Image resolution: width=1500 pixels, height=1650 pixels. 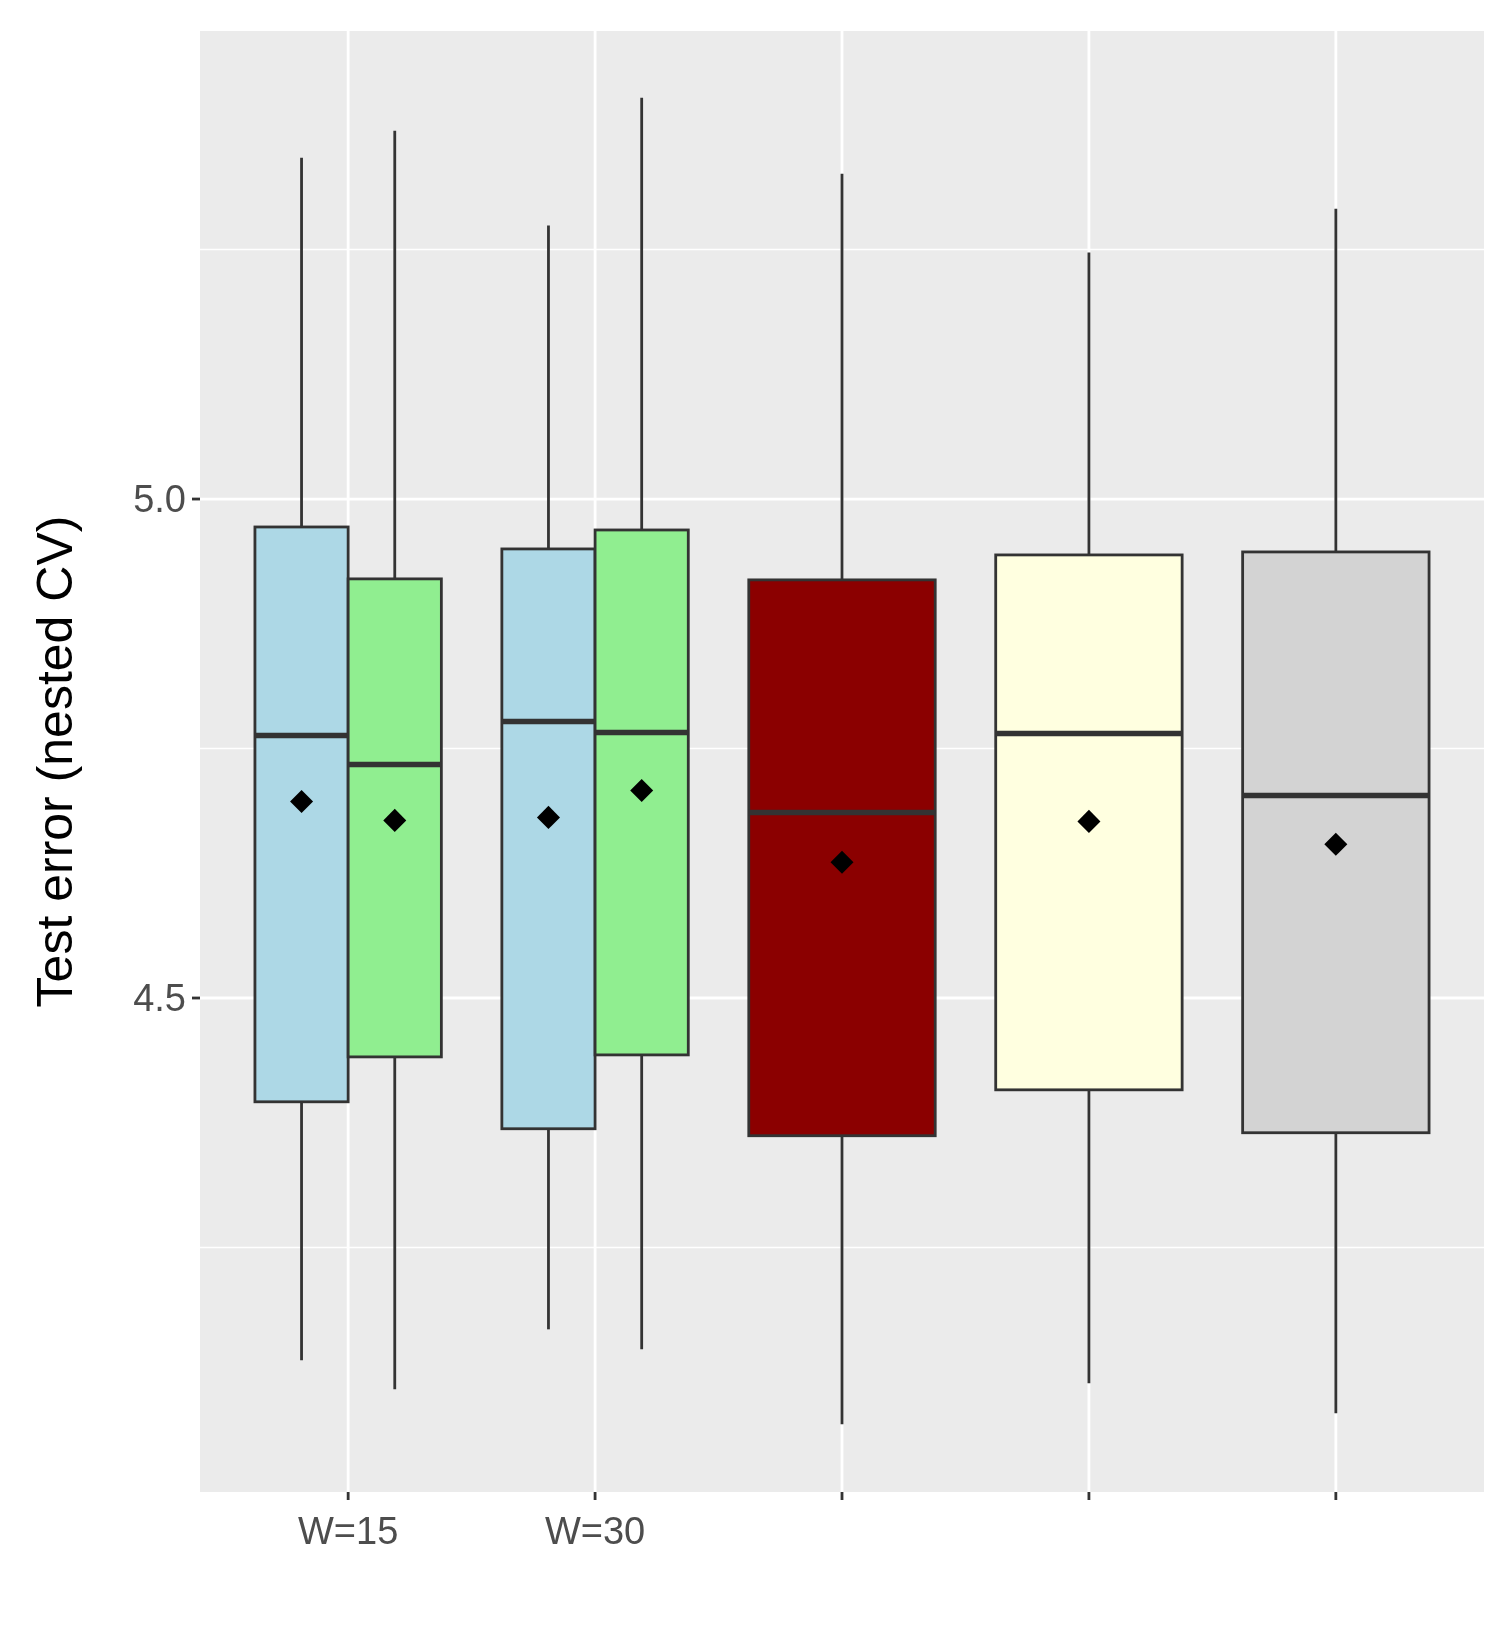 What do you see at coordinates (159, 998) in the screenshot?
I see `y-tick-label: 4.5` at bounding box center [159, 998].